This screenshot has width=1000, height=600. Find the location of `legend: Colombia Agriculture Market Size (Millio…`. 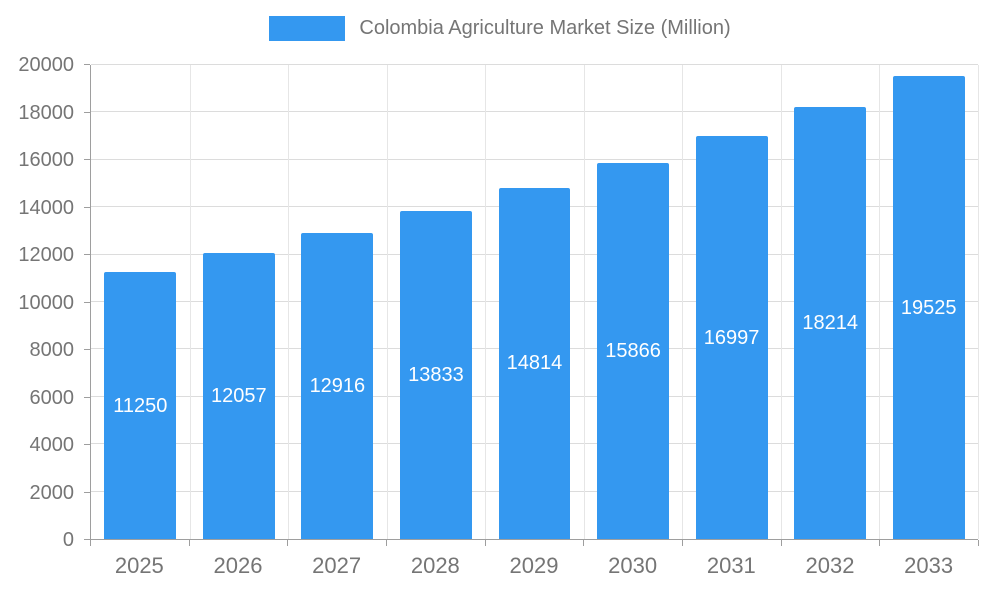

legend: Colombia Agriculture Market Size (Millio… is located at coordinates (500, 28).